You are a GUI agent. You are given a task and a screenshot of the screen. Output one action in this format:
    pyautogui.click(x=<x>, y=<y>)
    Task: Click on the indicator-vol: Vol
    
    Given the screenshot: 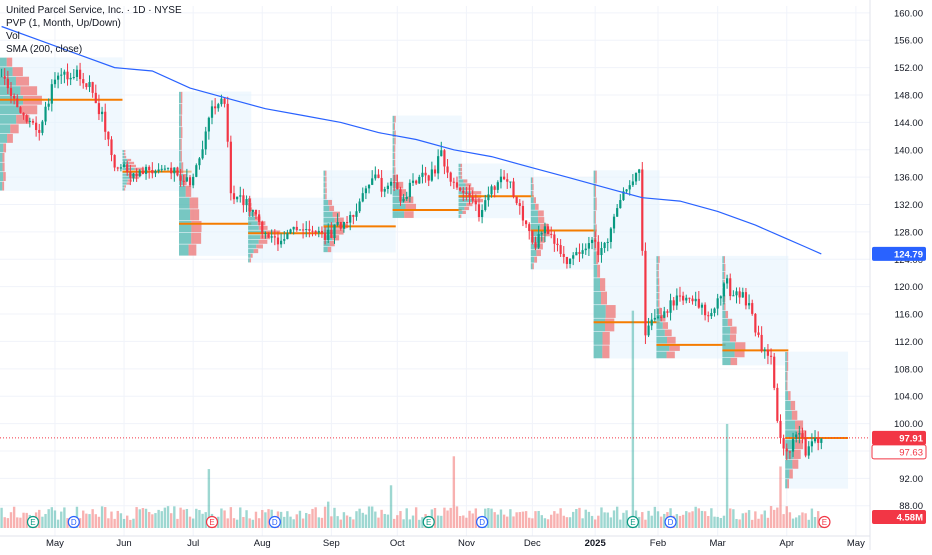 What is the action you would take?
    pyautogui.click(x=13, y=36)
    